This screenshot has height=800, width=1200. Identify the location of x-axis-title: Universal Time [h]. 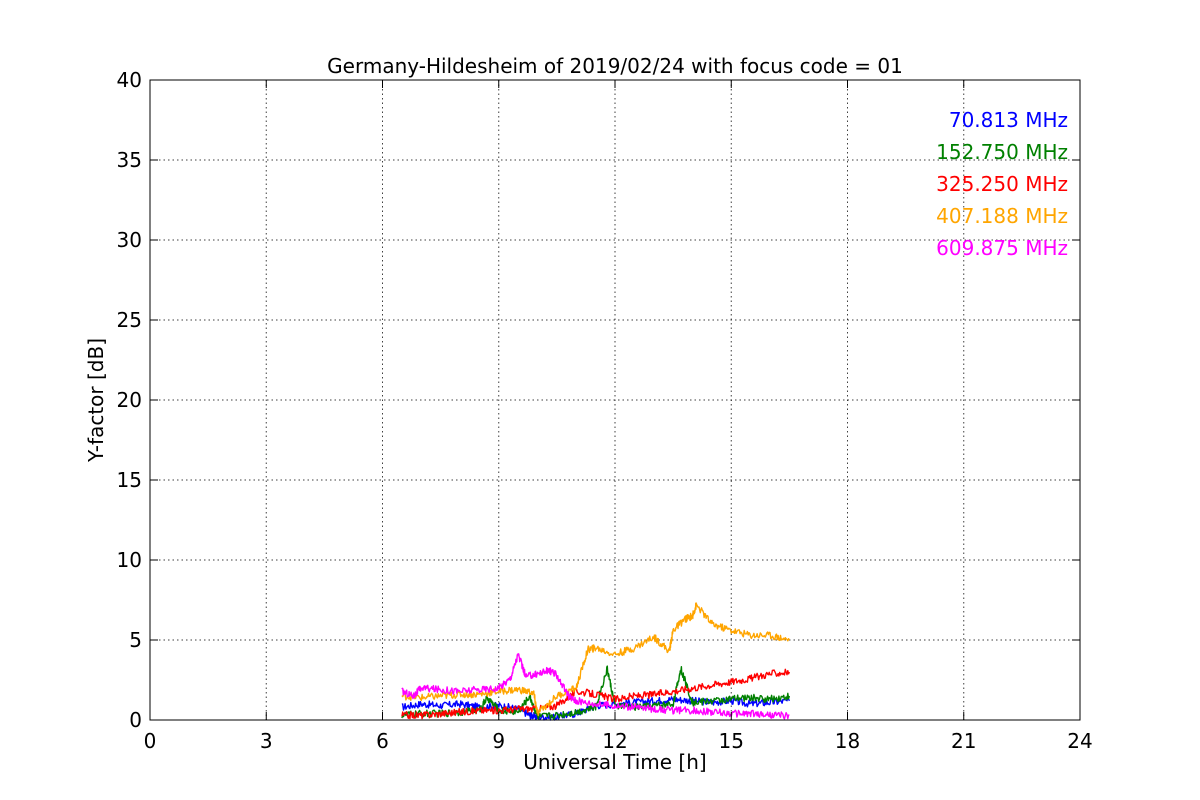
(614, 762).